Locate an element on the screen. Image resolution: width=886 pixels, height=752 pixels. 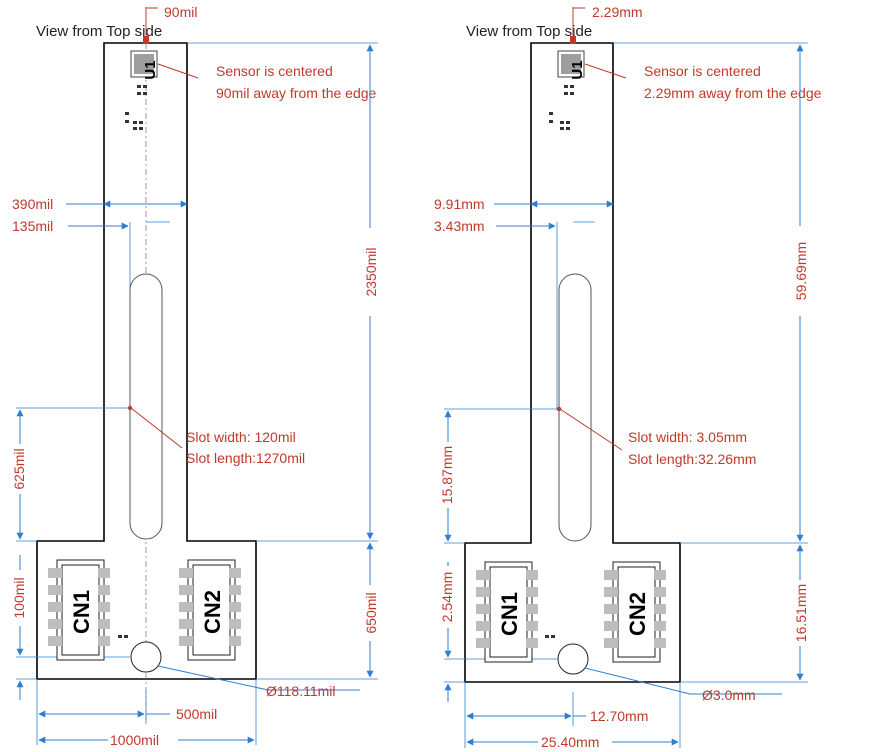
dim-sensor-edge: 2.29mm is located at coordinates (617, 12).